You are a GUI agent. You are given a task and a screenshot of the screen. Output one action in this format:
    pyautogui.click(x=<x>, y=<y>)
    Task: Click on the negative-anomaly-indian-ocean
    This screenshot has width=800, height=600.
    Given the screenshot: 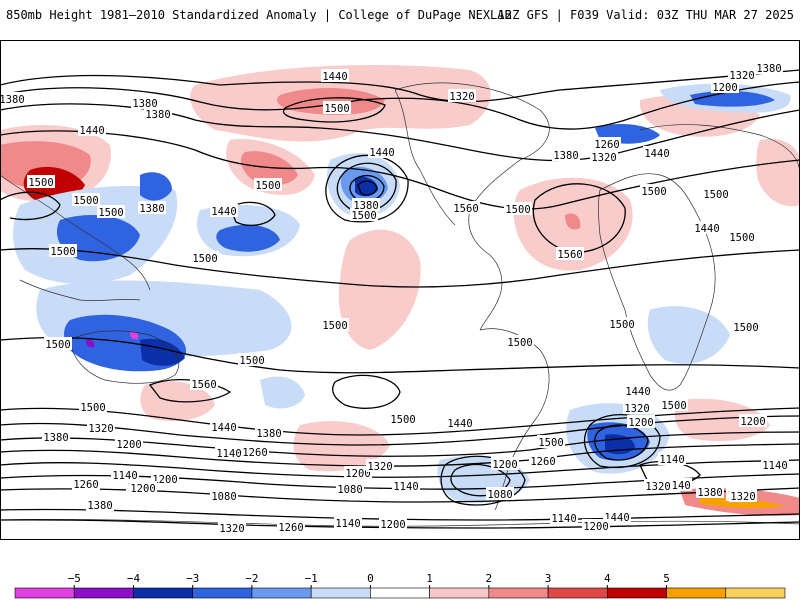 What is the action you would take?
    pyautogui.click(x=90, y=343)
    